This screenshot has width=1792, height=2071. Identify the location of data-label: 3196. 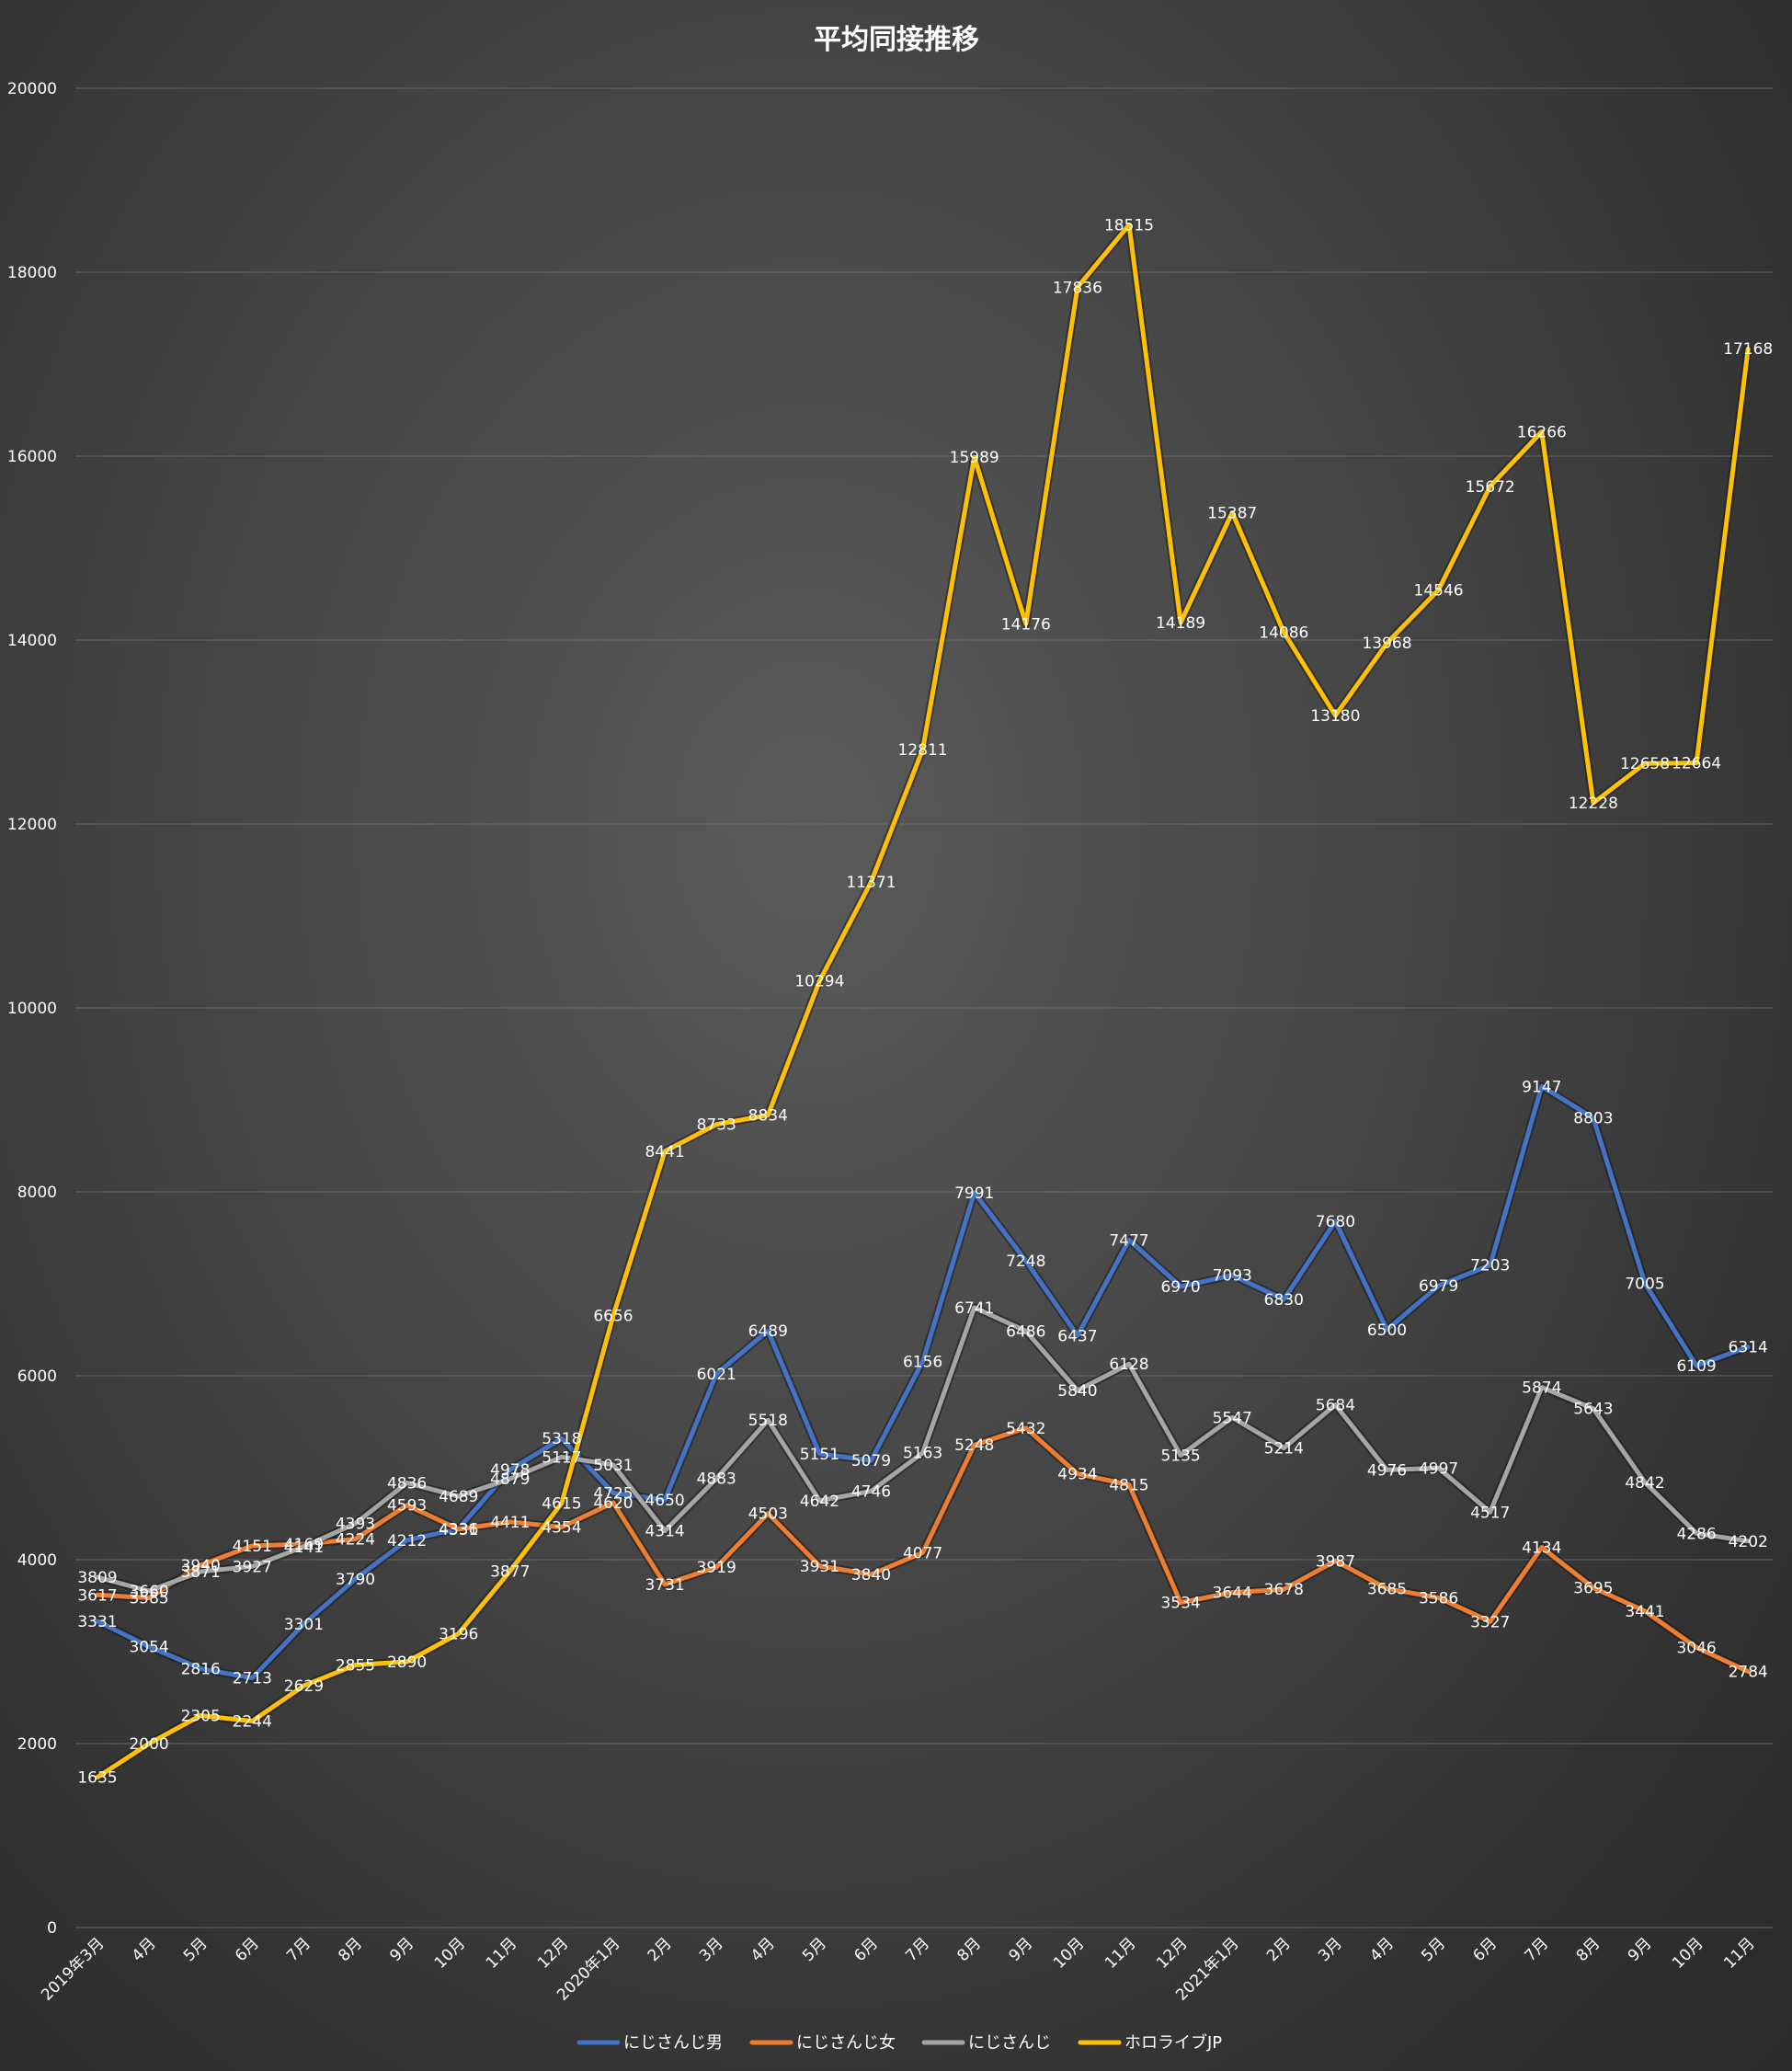
(459, 1634).